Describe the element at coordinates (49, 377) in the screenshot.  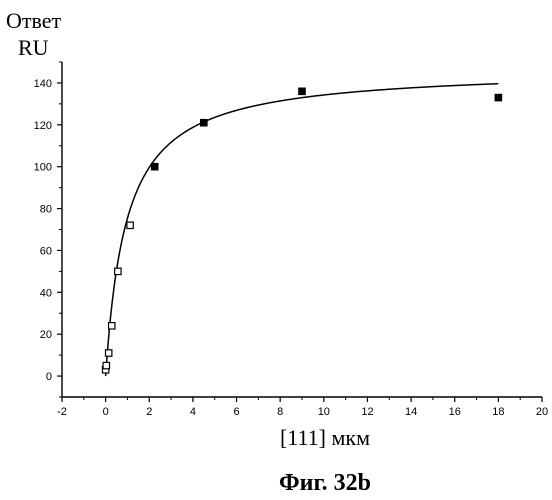
I see `y-tick-label: 0` at that location.